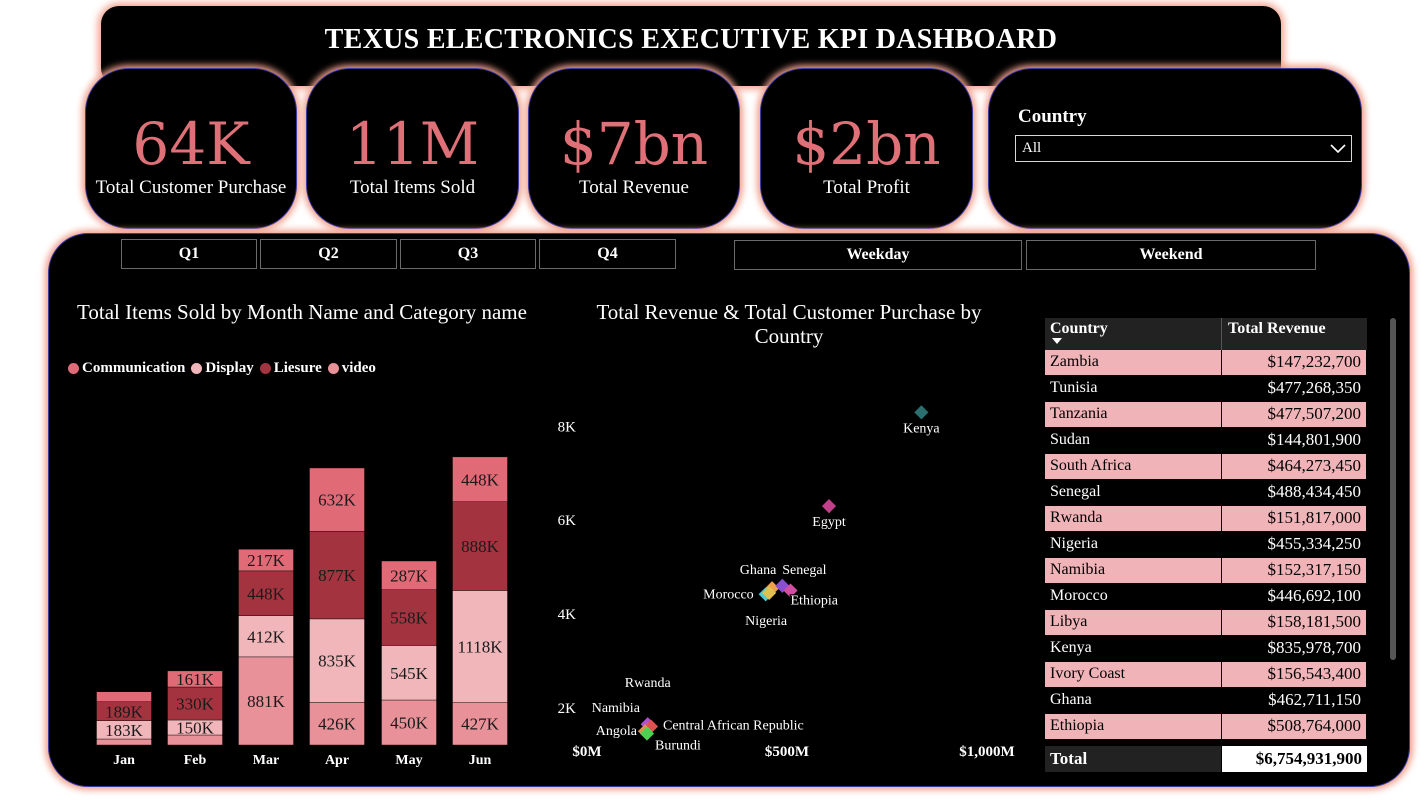 The image size is (1421, 803). I want to click on scatter-point-label: Egypt, so click(829, 522).